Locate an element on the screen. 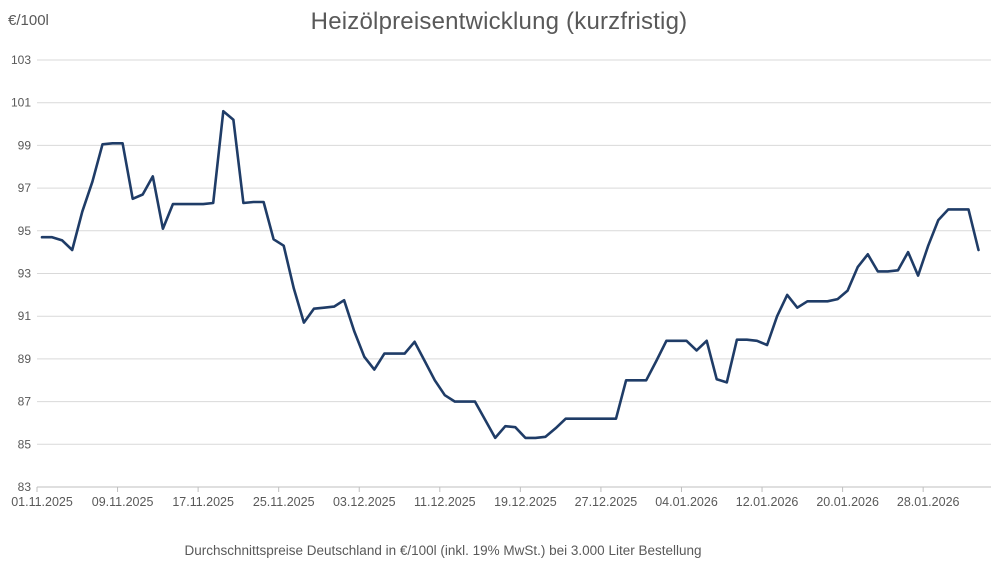 Image resolution: width=998 pixels, height=577 pixels. y-tick-label: 87 is located at coordinates (25, 402).